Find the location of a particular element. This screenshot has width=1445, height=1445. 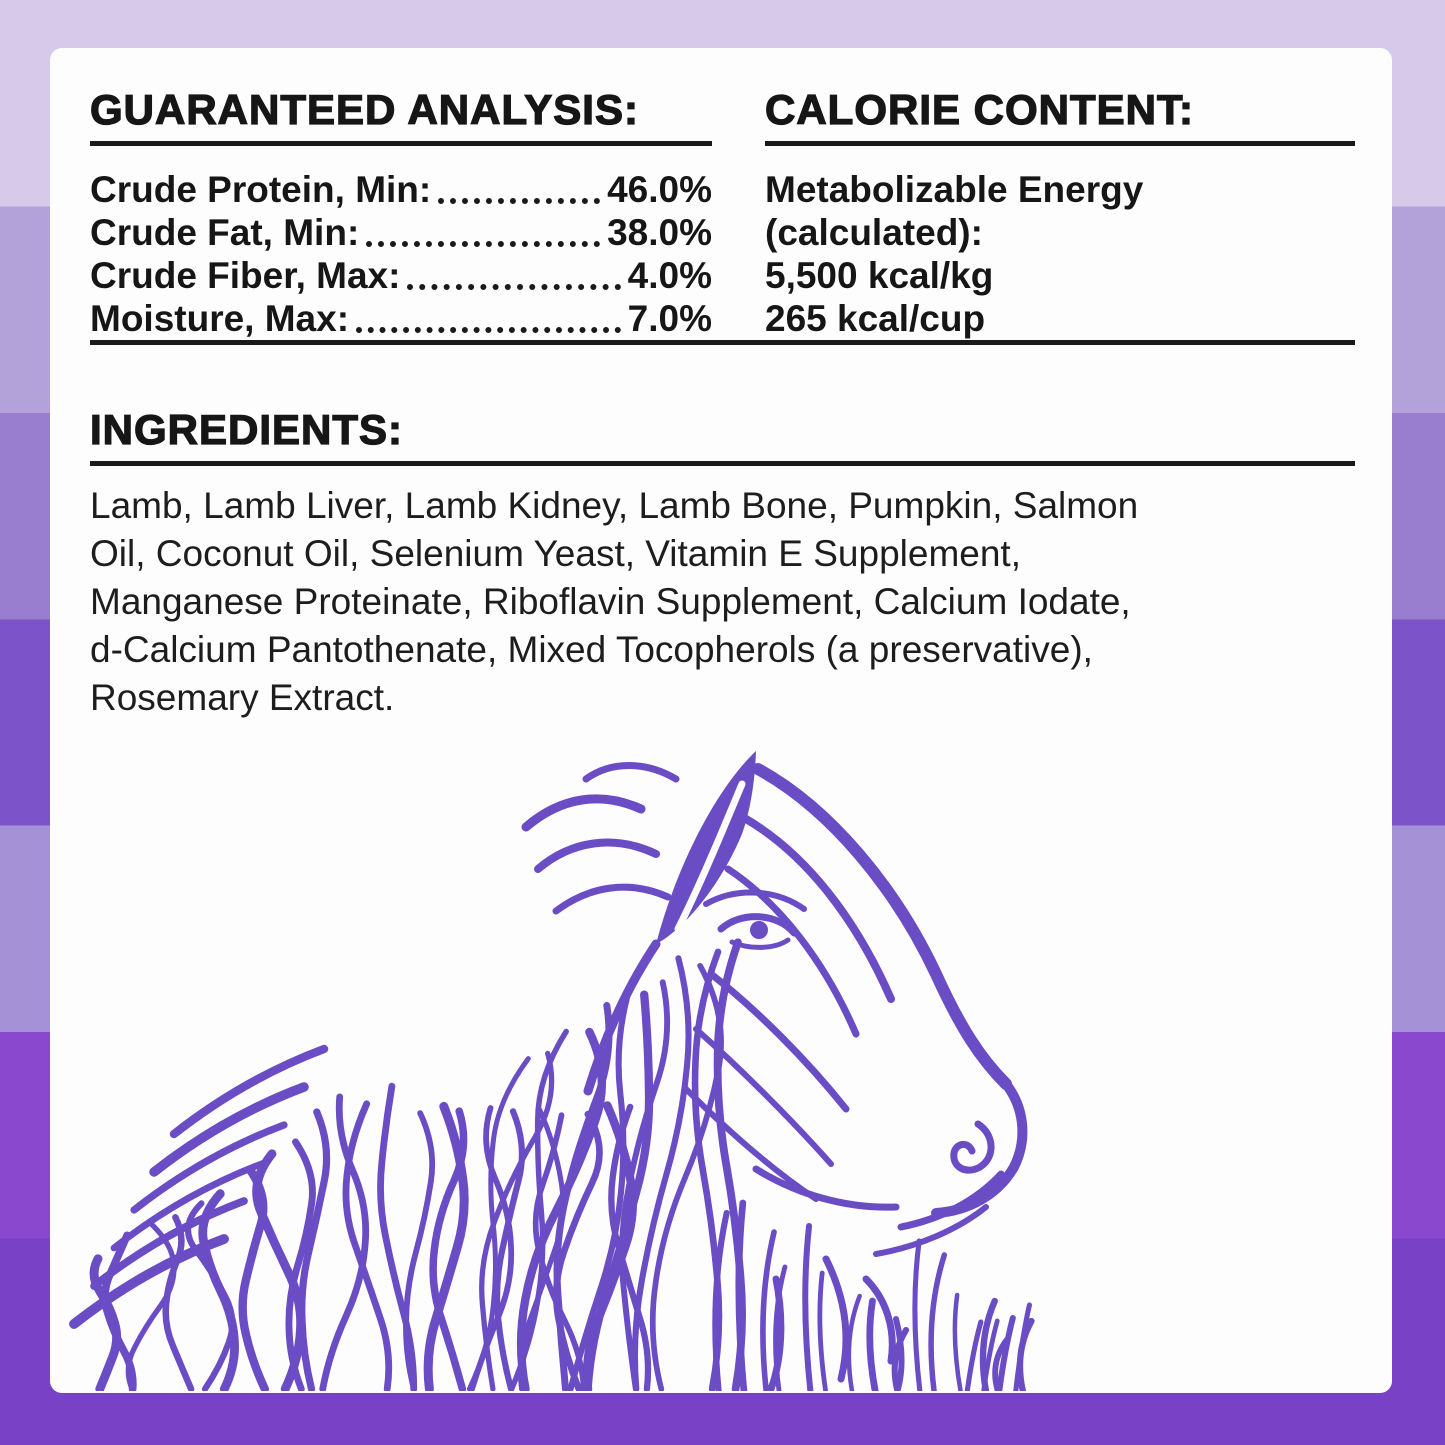

row-label: Crude Fiber, Max: is located at coordinates (245, 275).